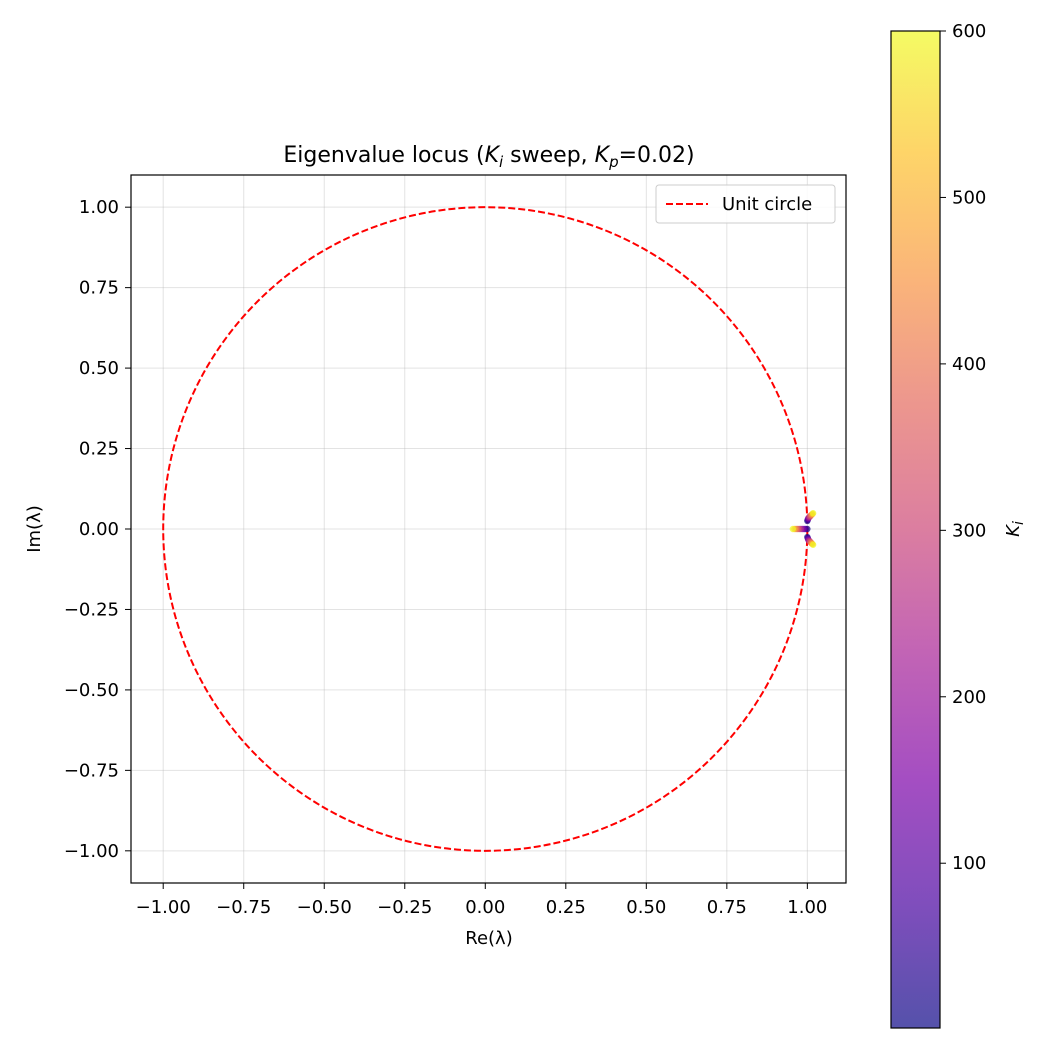  Describe the element at coordinates (488, 938) in the screenshot. I see `x-axis-label: Re(λ)` at that location.